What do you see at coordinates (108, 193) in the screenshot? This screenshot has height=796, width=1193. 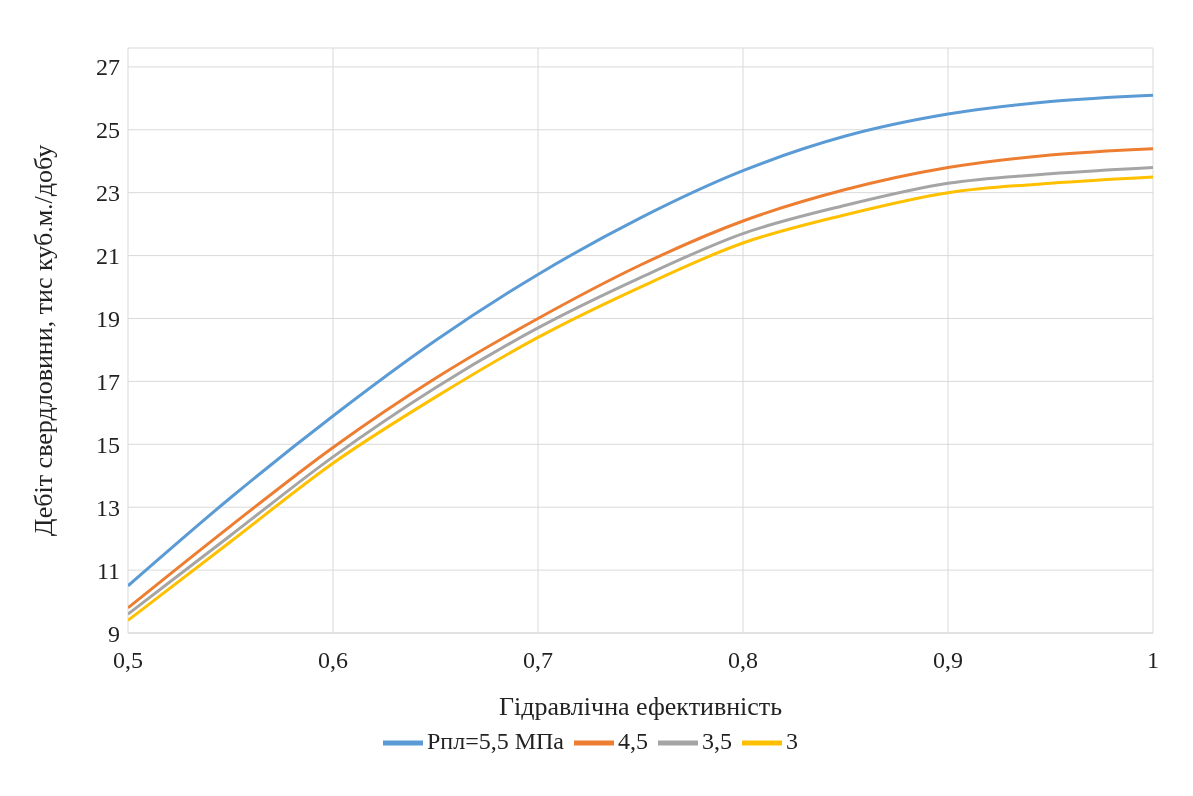 I see `y-tick-label: 23` at bounding box center [108, 193].